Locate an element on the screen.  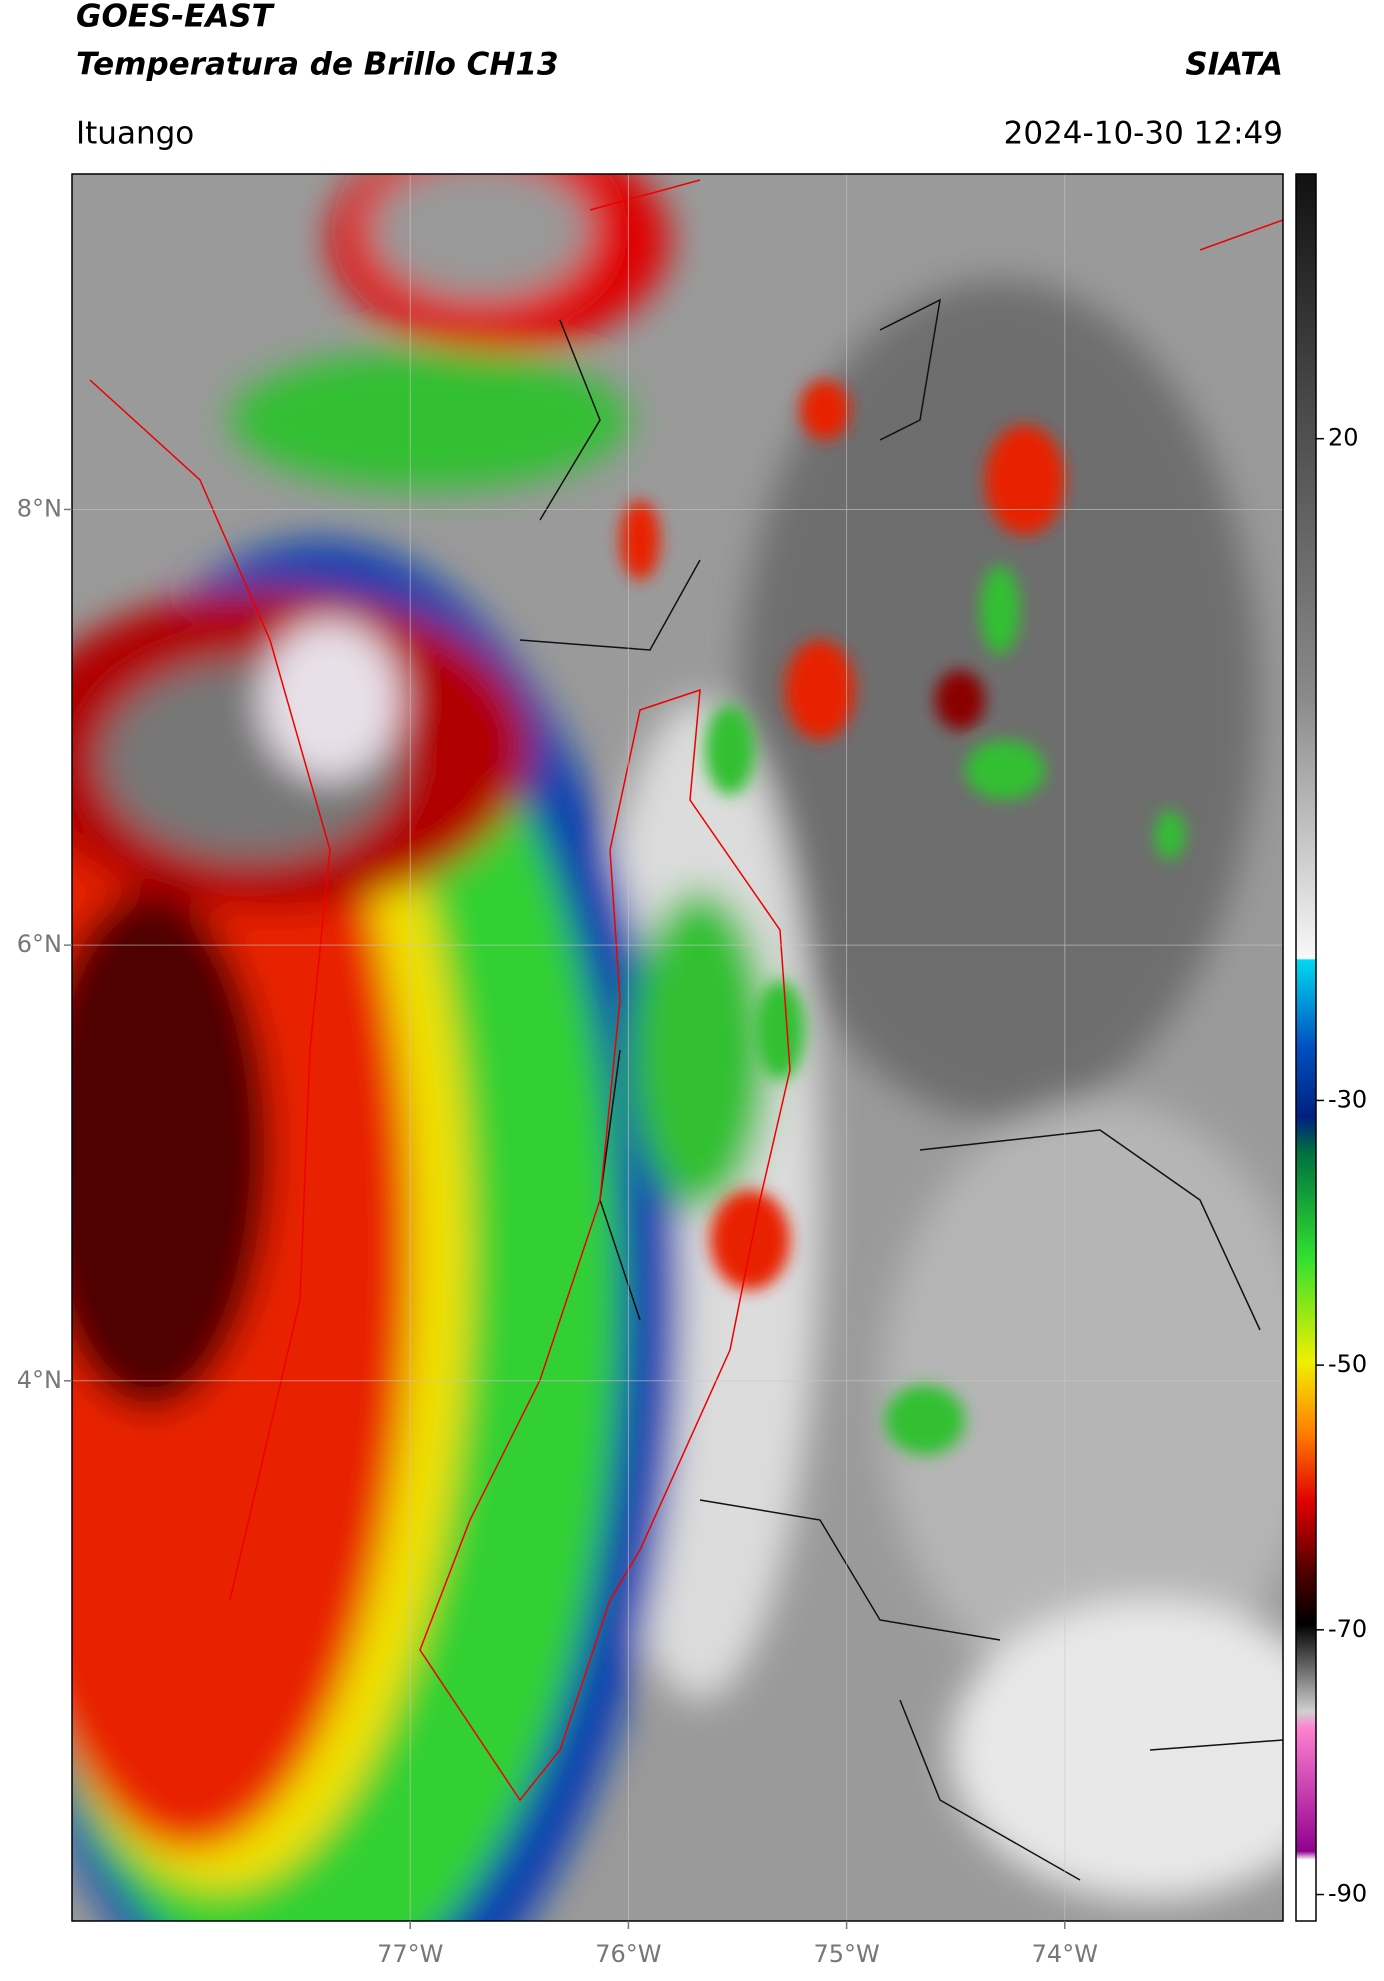
colorbar-tick-label: -30 is located at coordinates (1347, 1099).